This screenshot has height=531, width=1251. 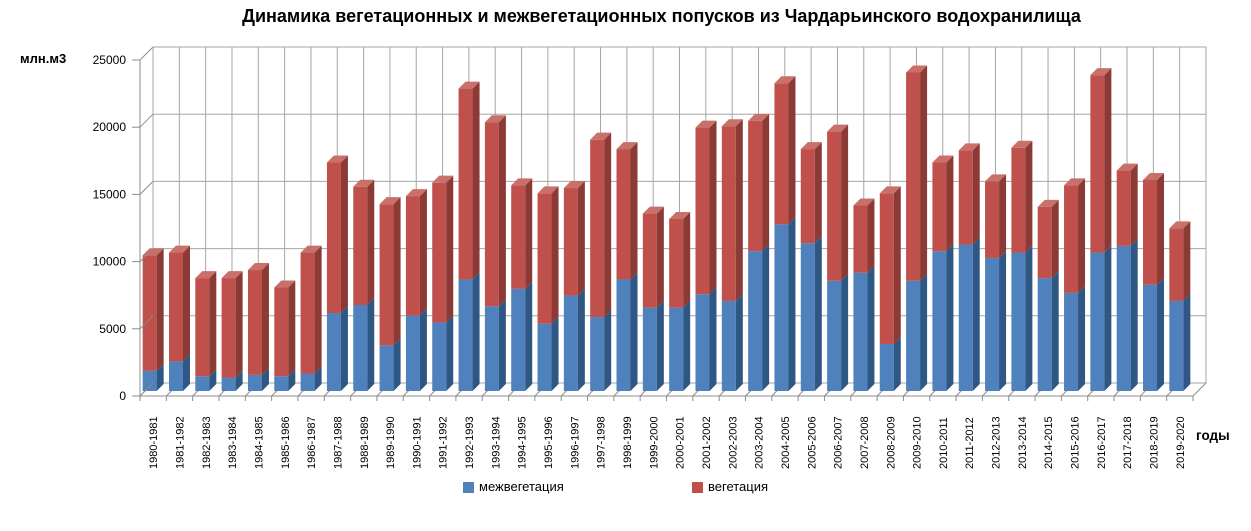 I want to click on bar-2014-2015, so click(x=1048, y=295).